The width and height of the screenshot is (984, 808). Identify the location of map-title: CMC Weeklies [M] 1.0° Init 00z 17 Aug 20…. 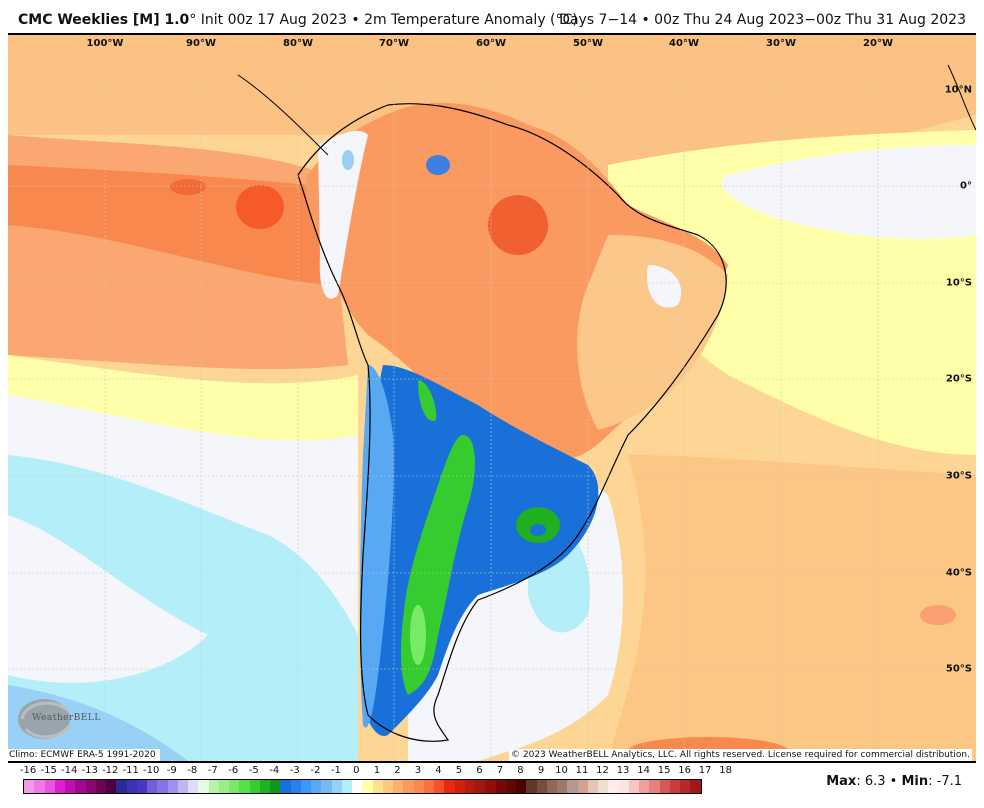
(298, 20).